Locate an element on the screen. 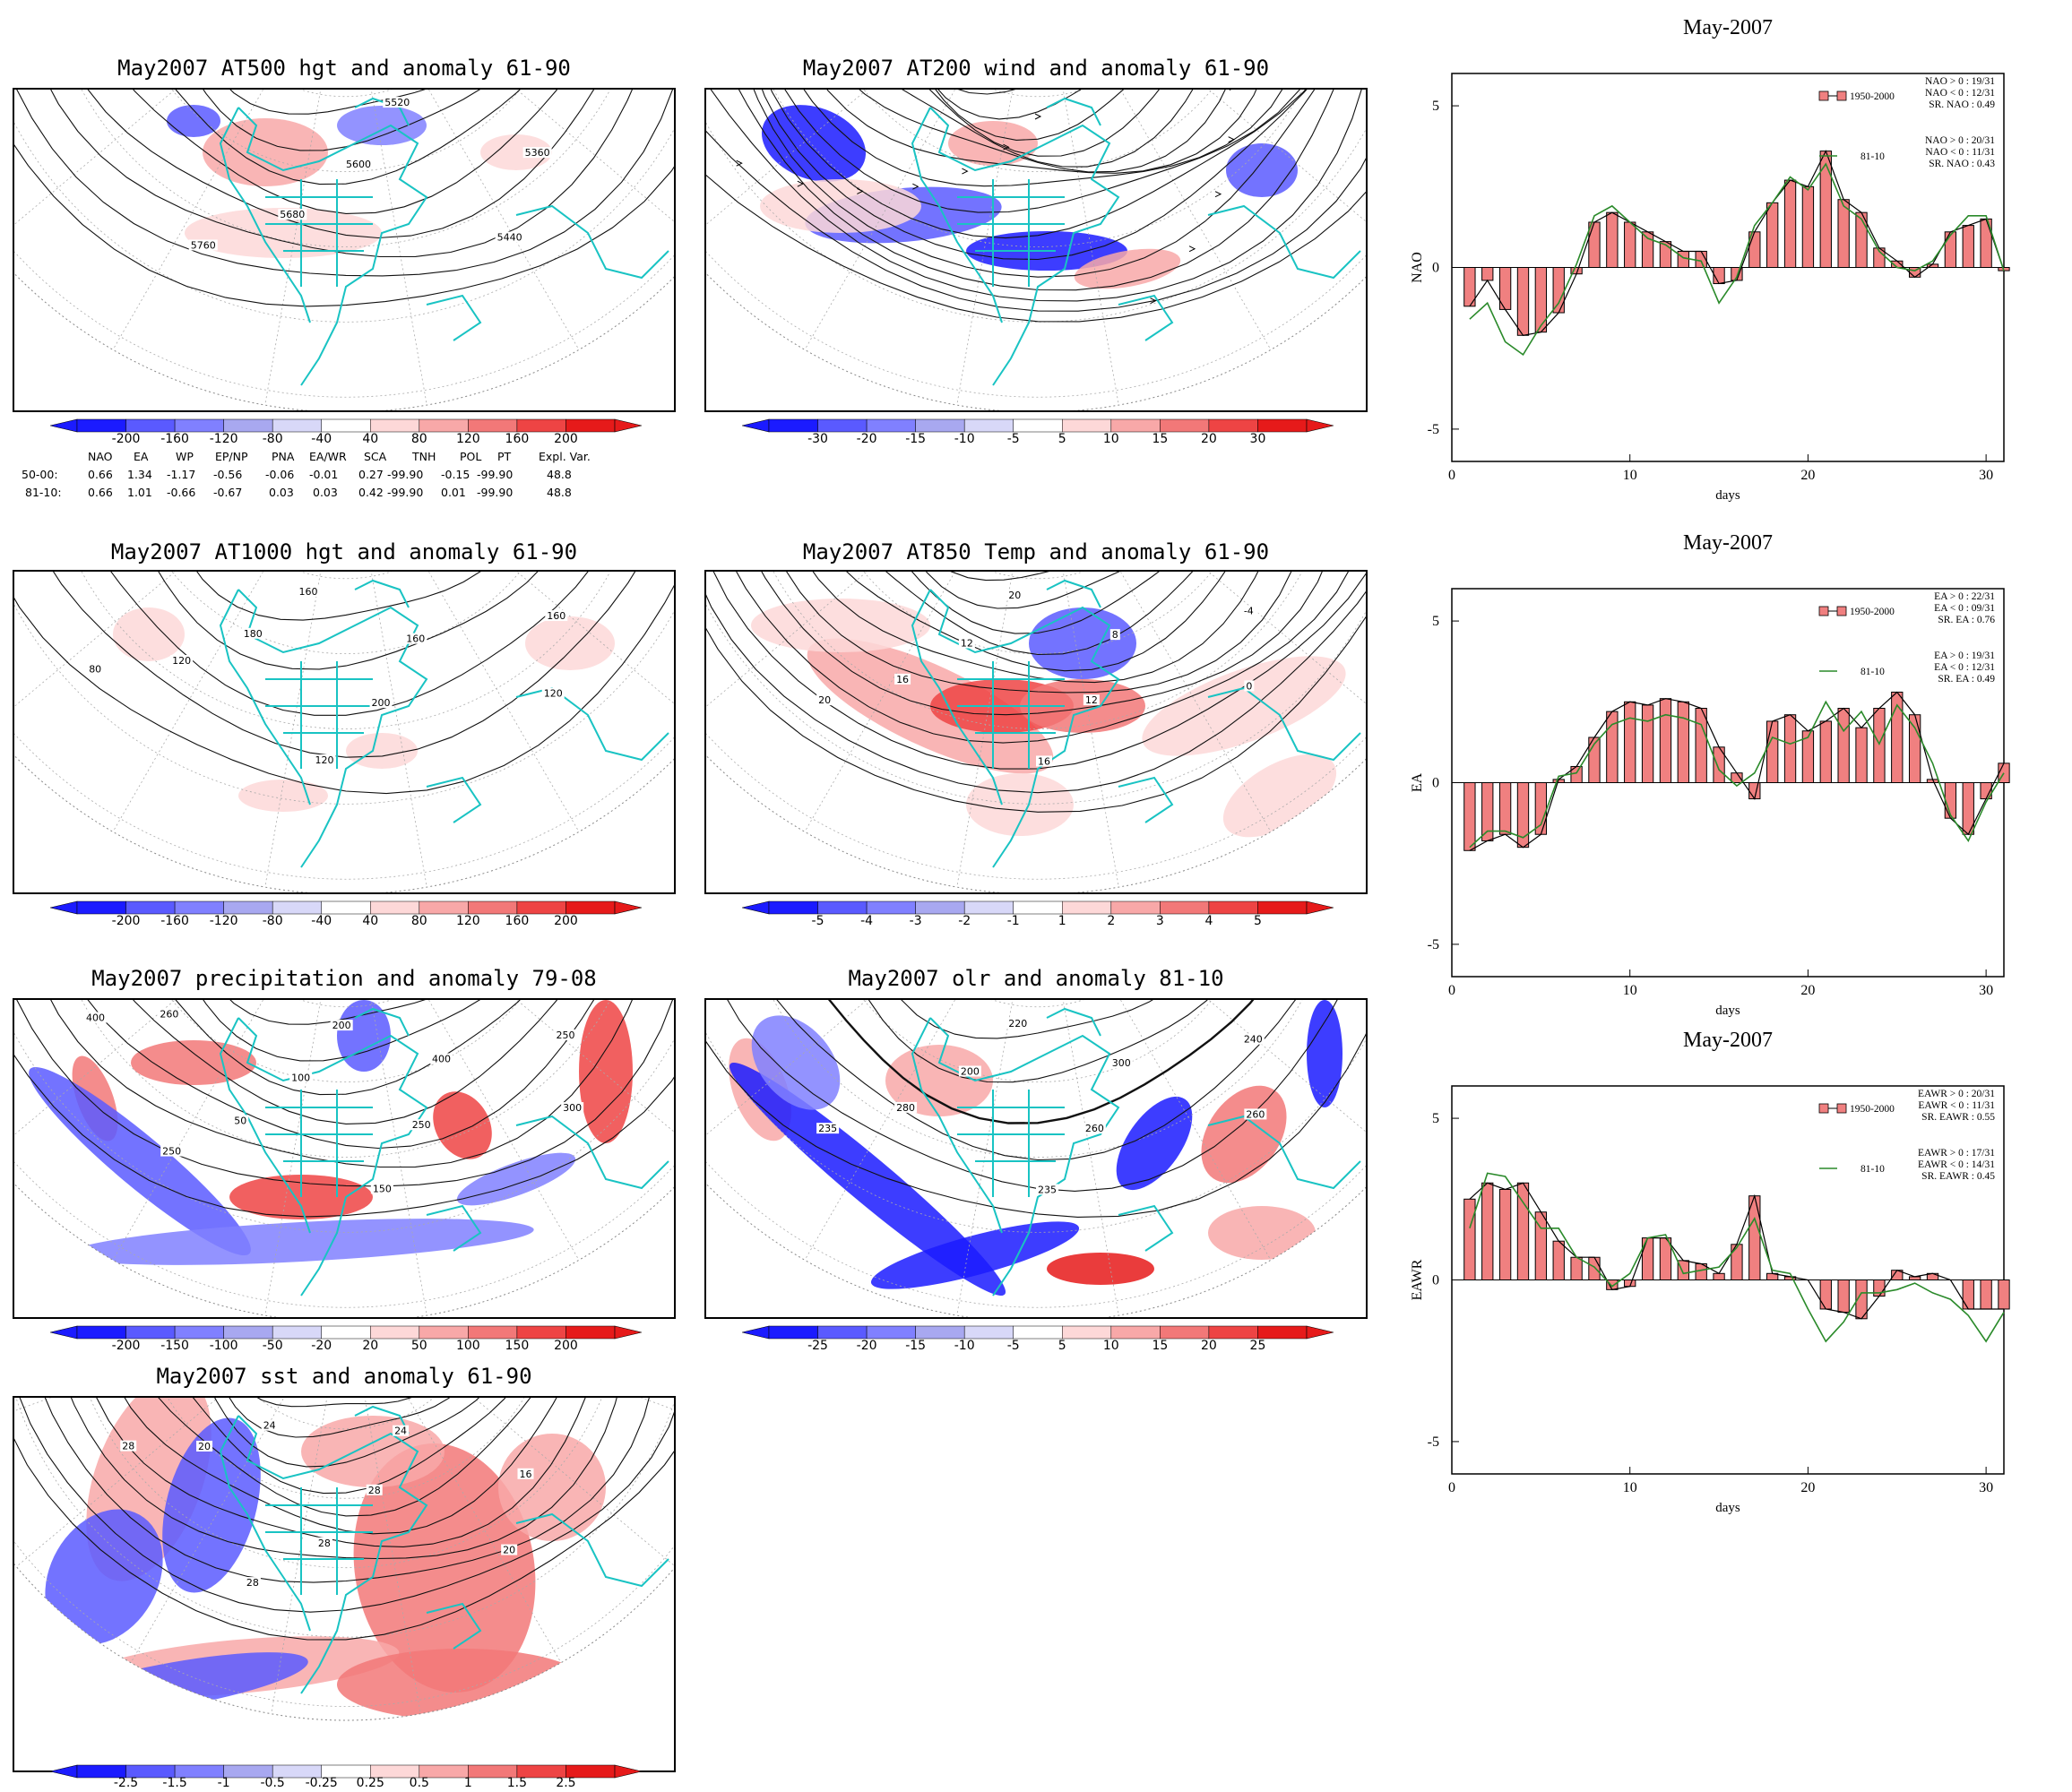  contour-label: 0 is located at coordinates (1249, 686).